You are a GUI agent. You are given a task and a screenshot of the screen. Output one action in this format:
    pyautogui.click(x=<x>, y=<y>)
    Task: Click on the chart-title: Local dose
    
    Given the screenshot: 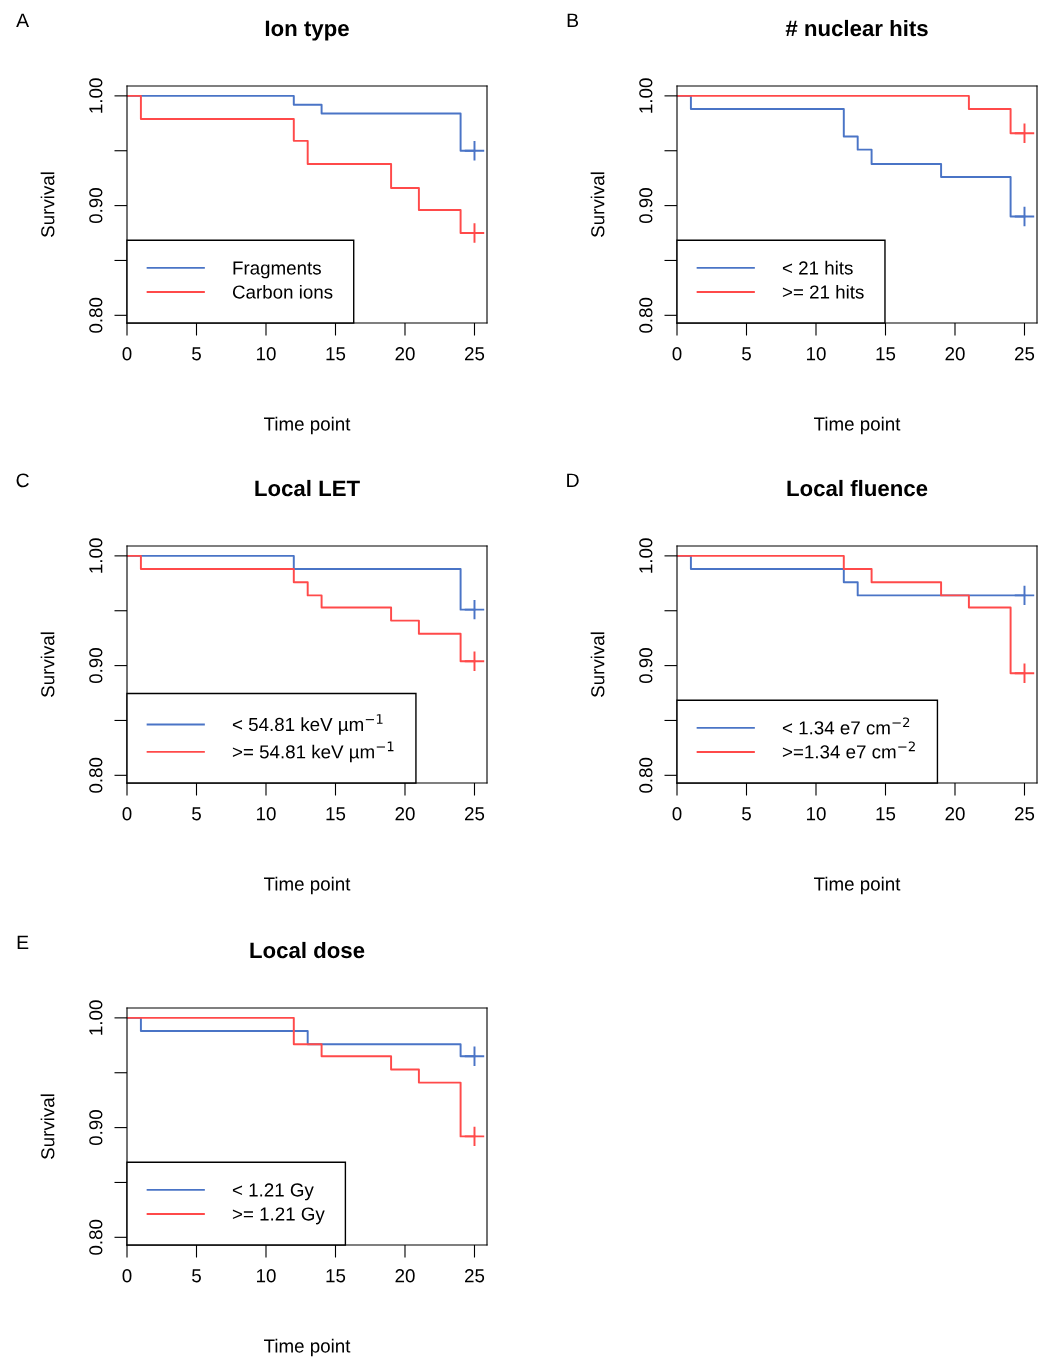 What is the action you would take?
    pyautogui.click(x=307, y=950)
    